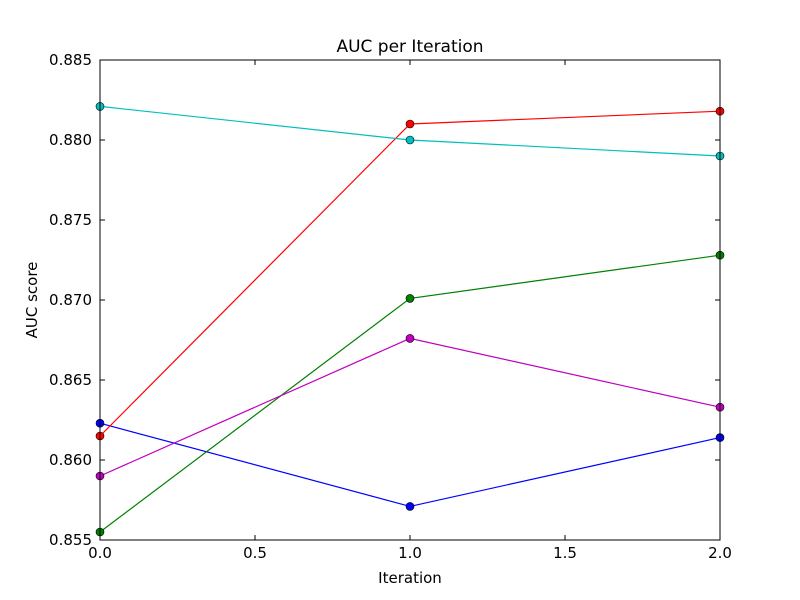  Describe the element at coordinates (720, 553) in the screenshot. I see `x-tick-label: 2.0` at that location.